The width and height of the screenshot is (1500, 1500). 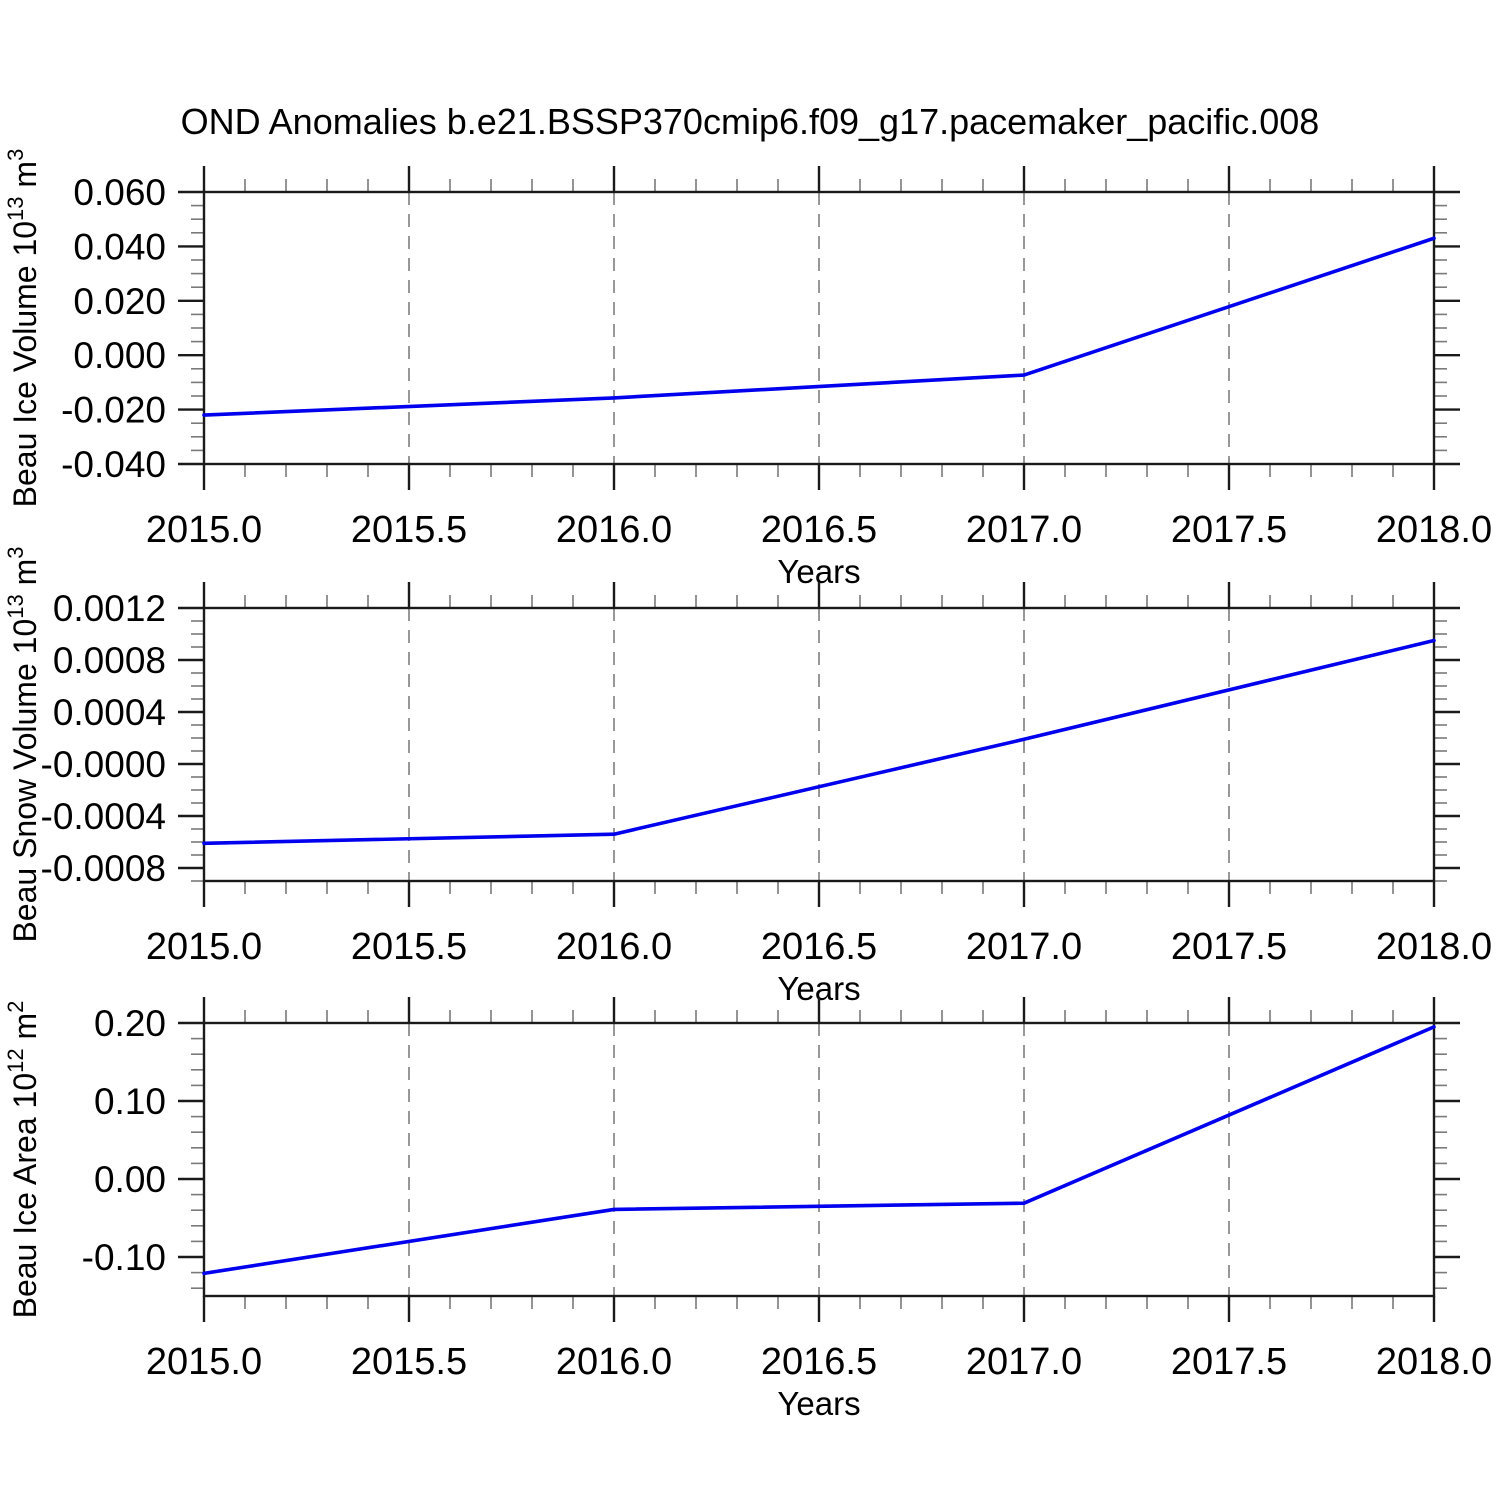 I want to click on y-axis-title: Beau Snow Volume 1013 m3, so click(x=23, y=744).